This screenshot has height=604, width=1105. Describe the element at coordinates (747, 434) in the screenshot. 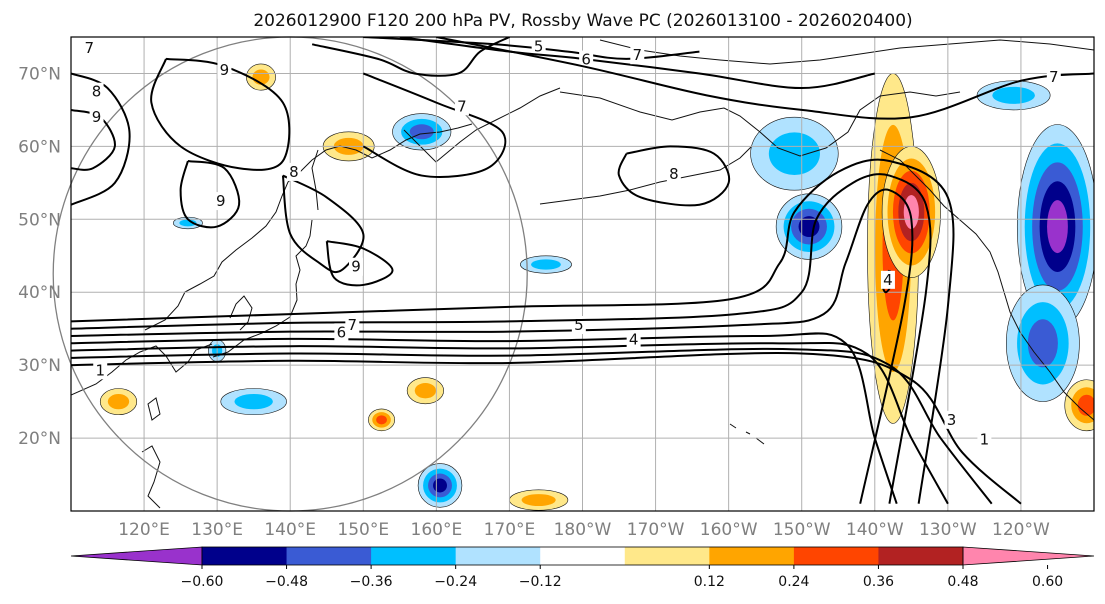

I see `coastline-hawaii` at that location.